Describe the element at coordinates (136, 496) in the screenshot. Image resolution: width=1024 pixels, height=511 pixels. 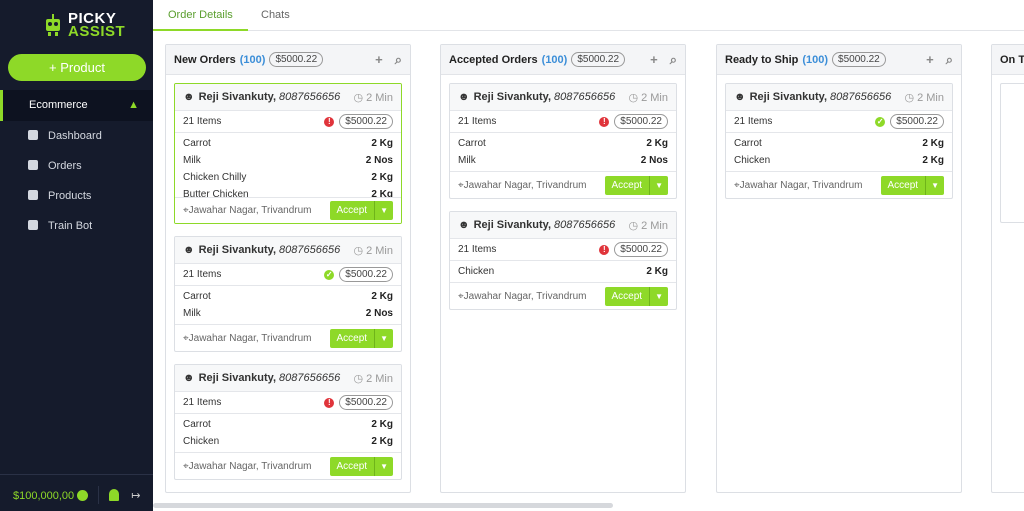
I see `logout-icon: ↦` at that location.